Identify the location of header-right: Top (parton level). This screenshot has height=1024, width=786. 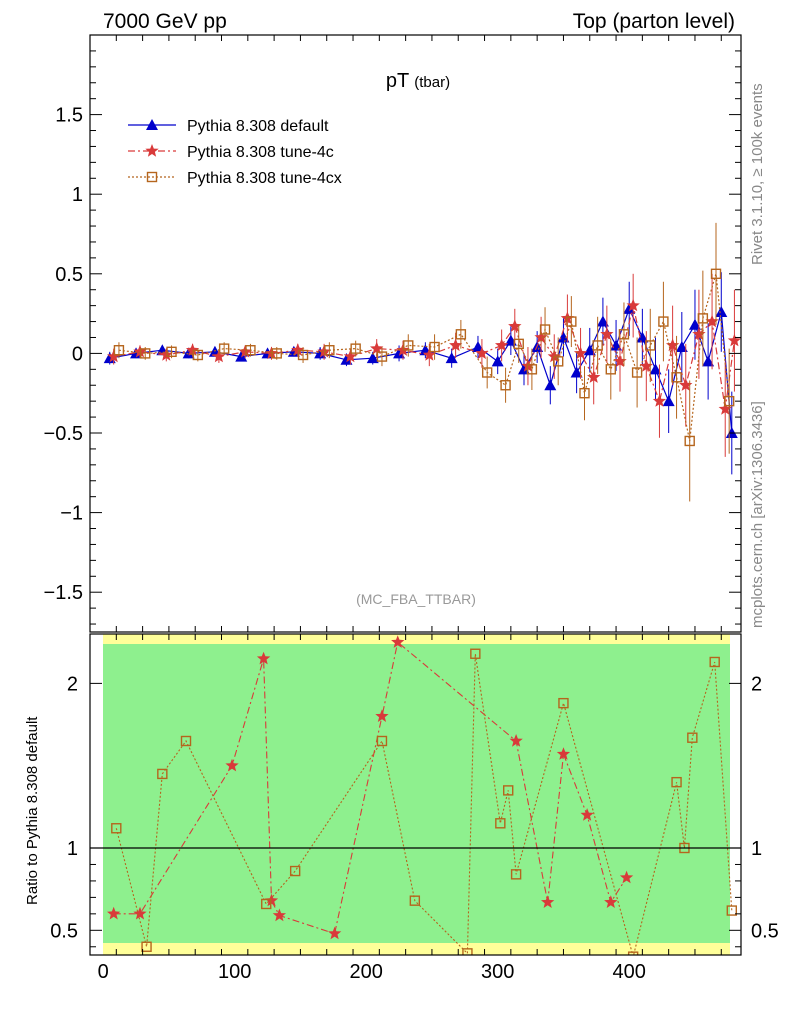
(654, 21).